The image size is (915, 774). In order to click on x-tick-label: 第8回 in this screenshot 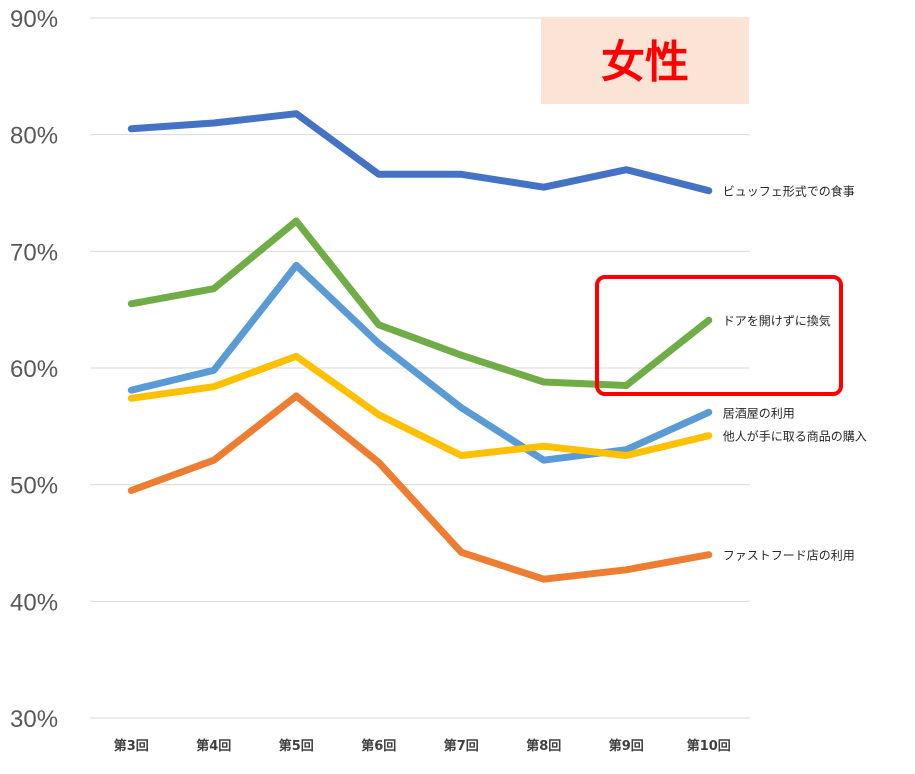, I will do `click(543, 746)`.